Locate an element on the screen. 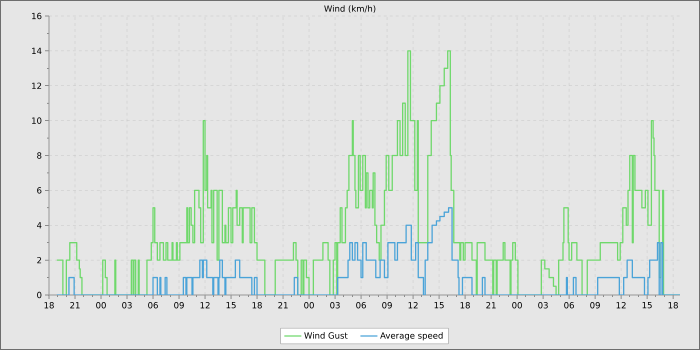 The image size is (700, 350). y-tick-label: 4 is located at coordinates (39, 225).